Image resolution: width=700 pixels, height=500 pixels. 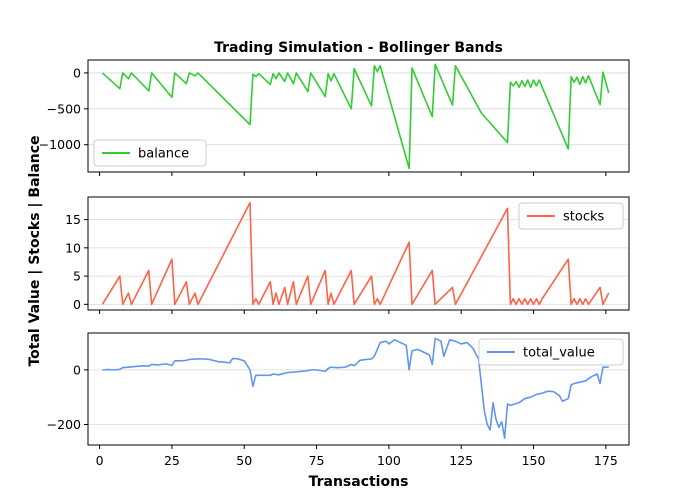 What do you see at coordinates (77, 276) in the screenshot?
I see `y-tick-label: 5` at bounding box center [77, 276].